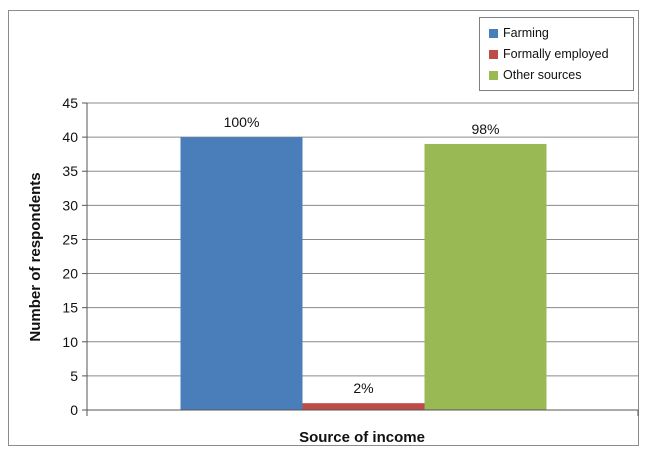 This screenshot has width=649, height=452. I want to click on bar-other-sources, so click(485, 276).